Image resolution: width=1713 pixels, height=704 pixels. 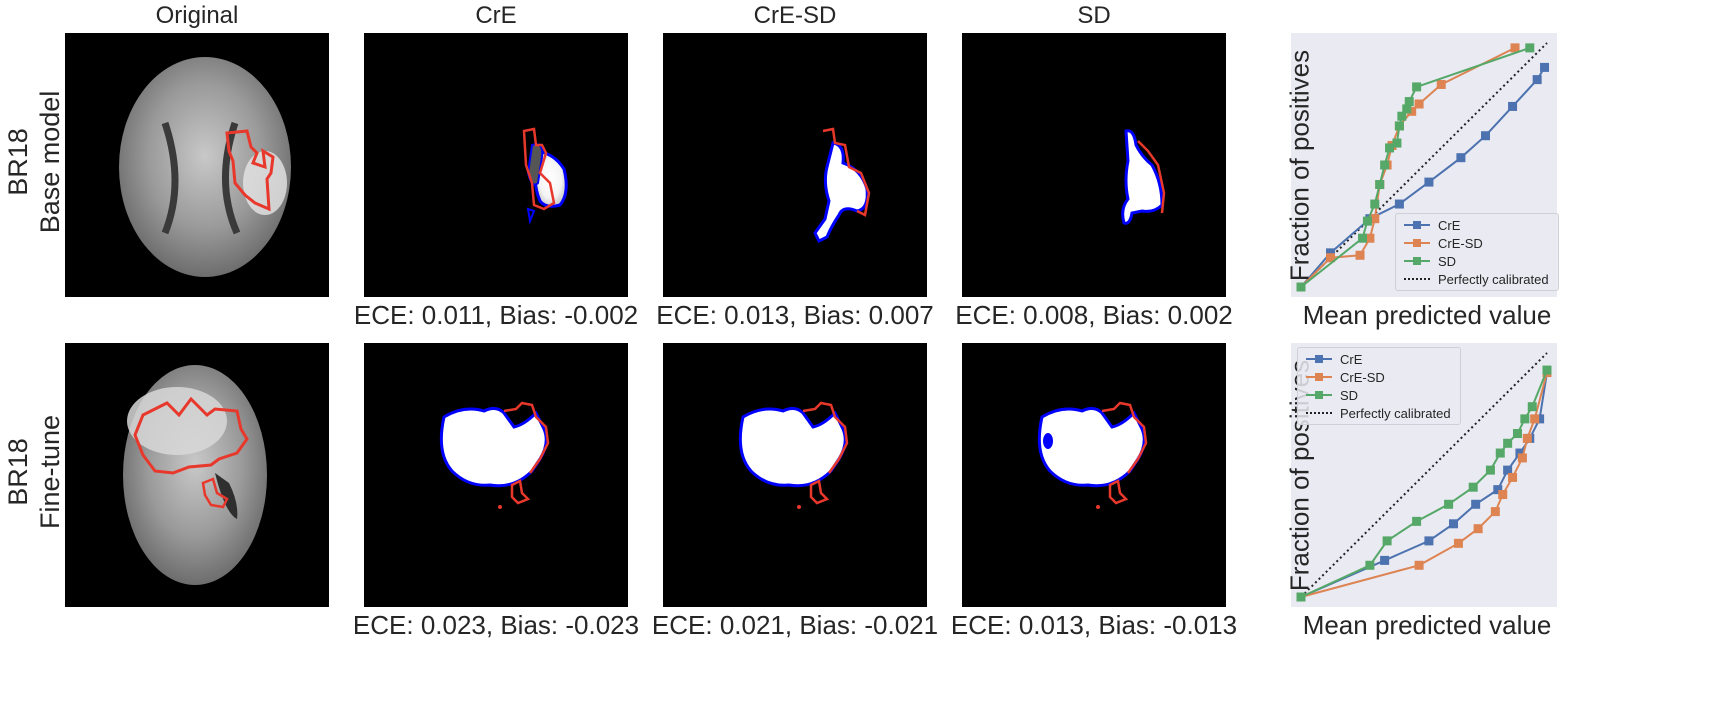 I want to click on prediction-sd-fine-tune, so click(x=1094, y=475).